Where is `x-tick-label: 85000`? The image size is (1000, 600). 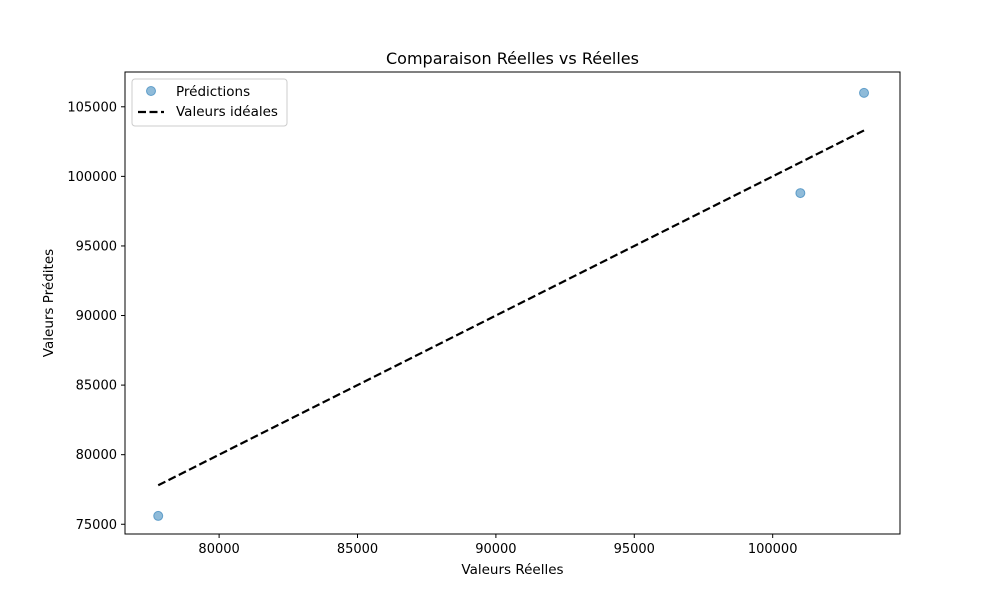
x-tick-label: 85000 is located at coordinates (357, 549).